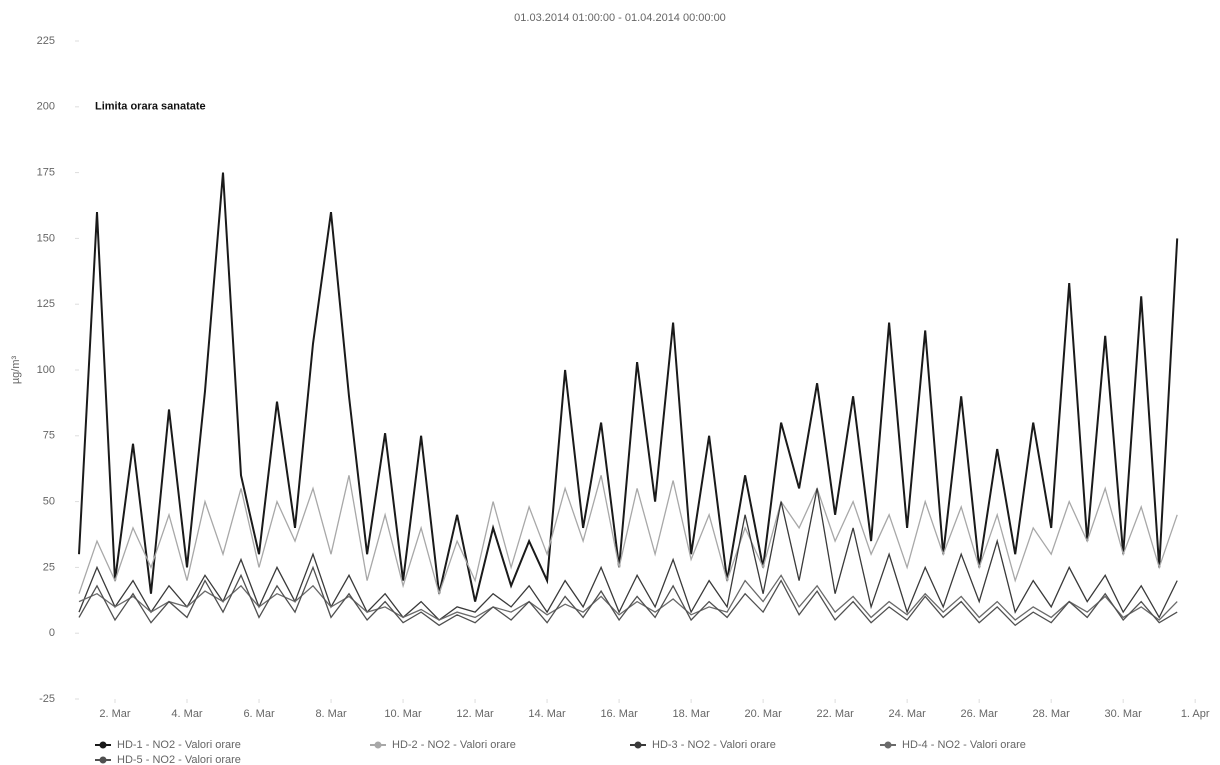 The image size is (1220, 765). Describe the element at coordinates (46, 41) in the screenshot. I see `y-tick-label: 225` at that location.